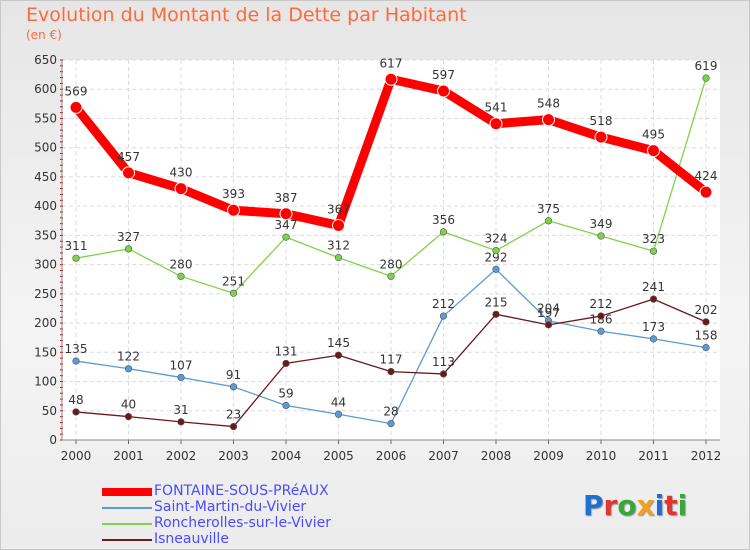  What do you see at coordinates (627, 505) in the screenshot?
I see `logo-letter: o` at bounding box center [627, 505].